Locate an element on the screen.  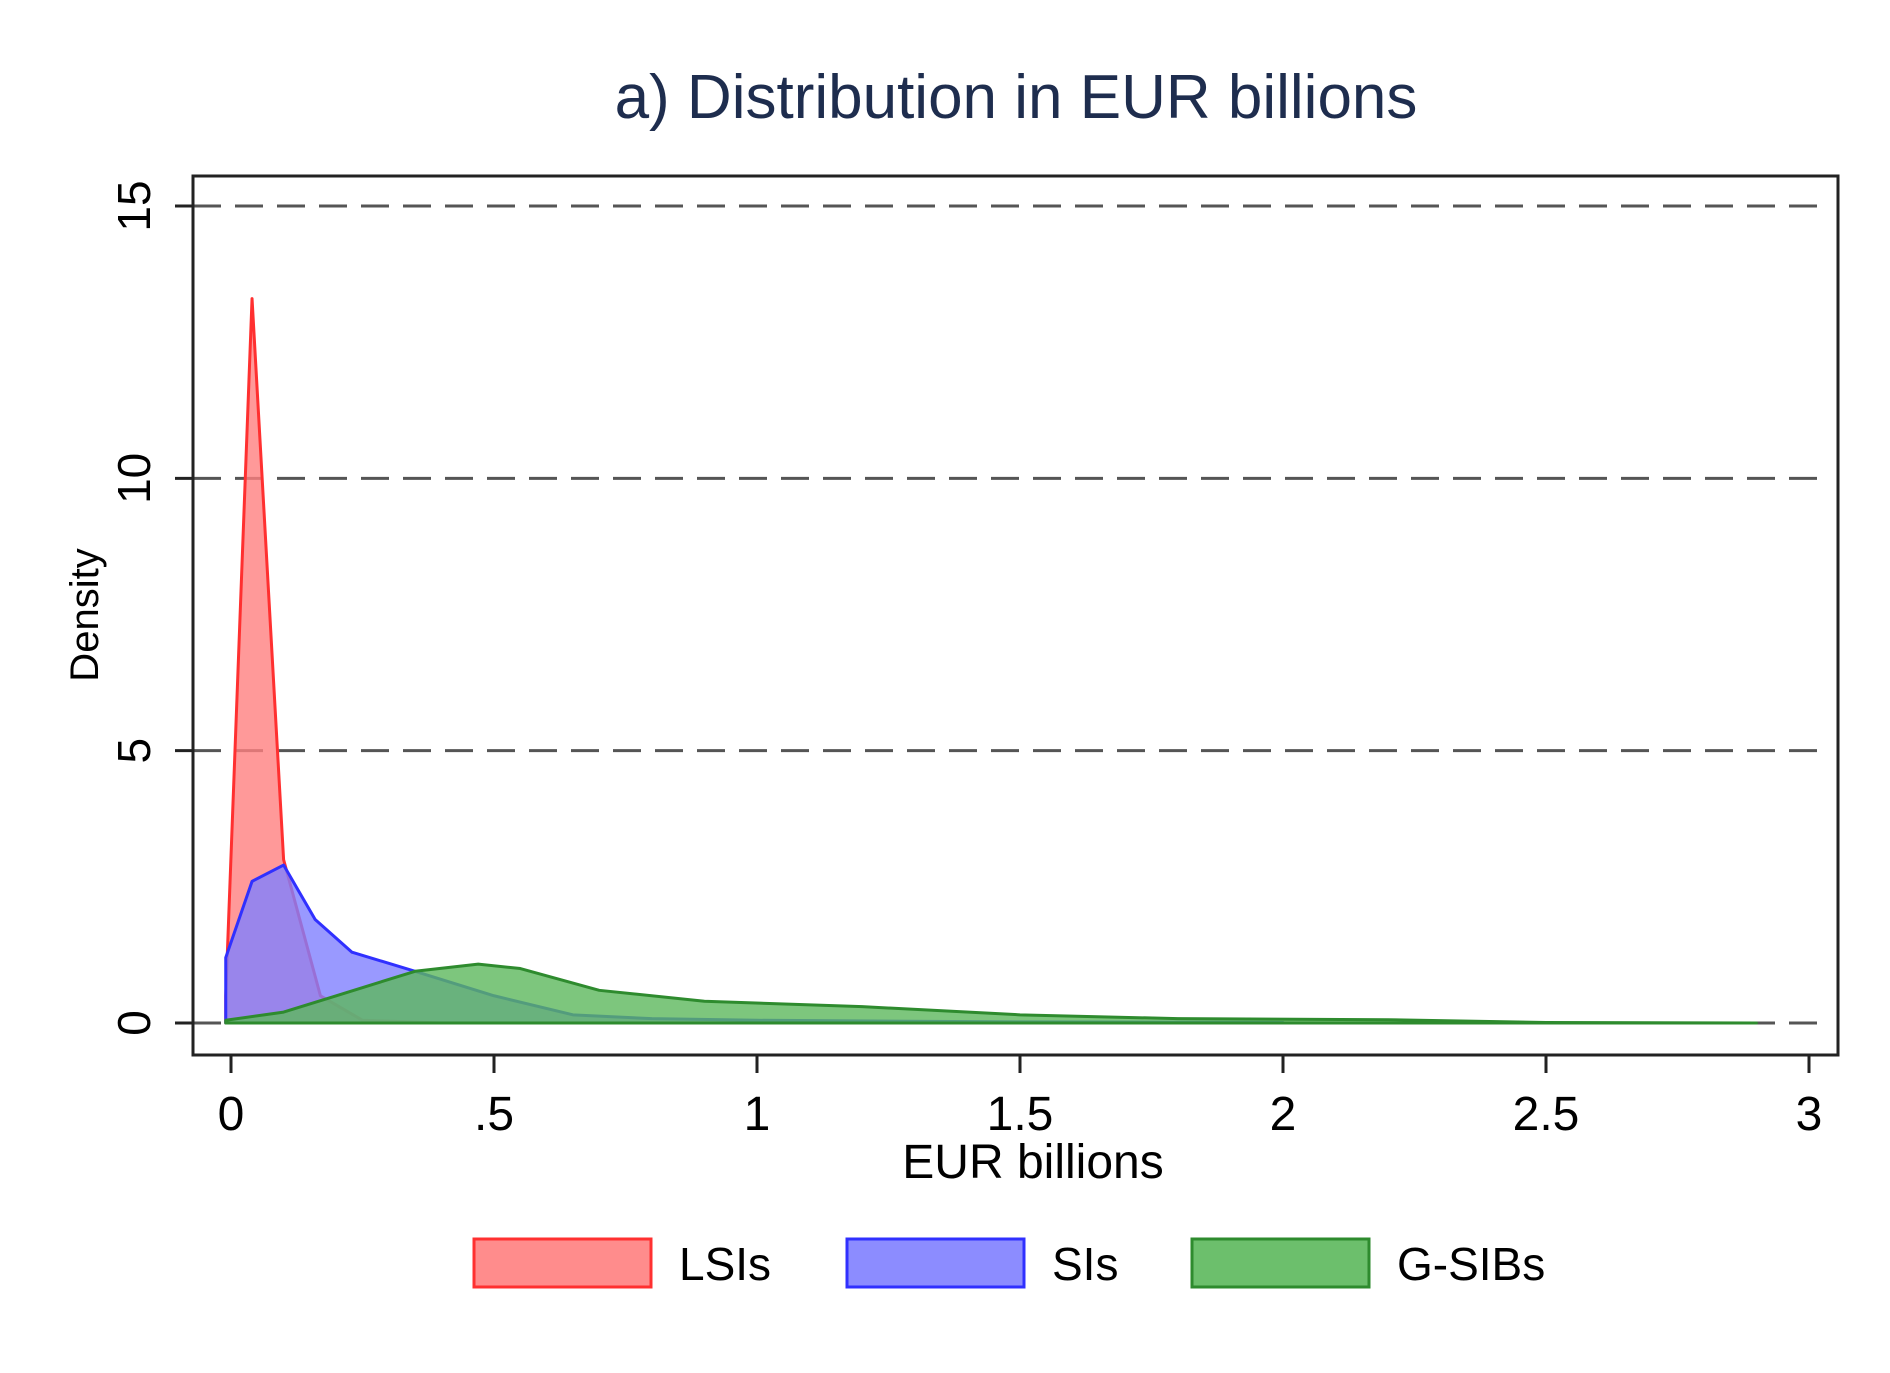
x-tick-label: 1 is located at coordinates (757, 1114).